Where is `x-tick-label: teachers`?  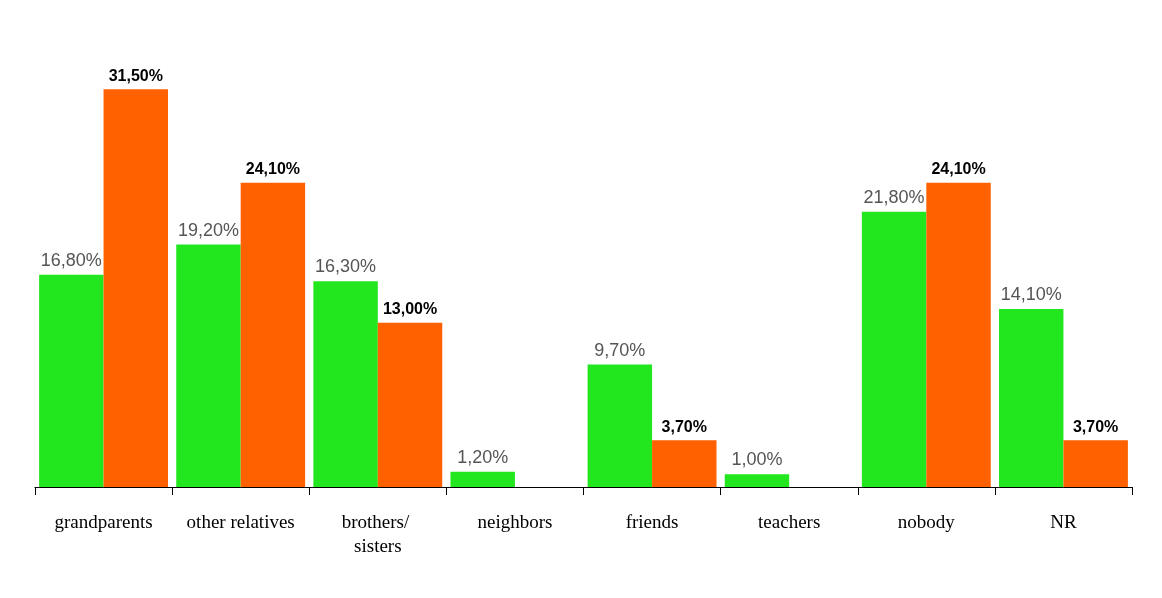 x-tick-label: teachers is located at coordinates (789, 521).